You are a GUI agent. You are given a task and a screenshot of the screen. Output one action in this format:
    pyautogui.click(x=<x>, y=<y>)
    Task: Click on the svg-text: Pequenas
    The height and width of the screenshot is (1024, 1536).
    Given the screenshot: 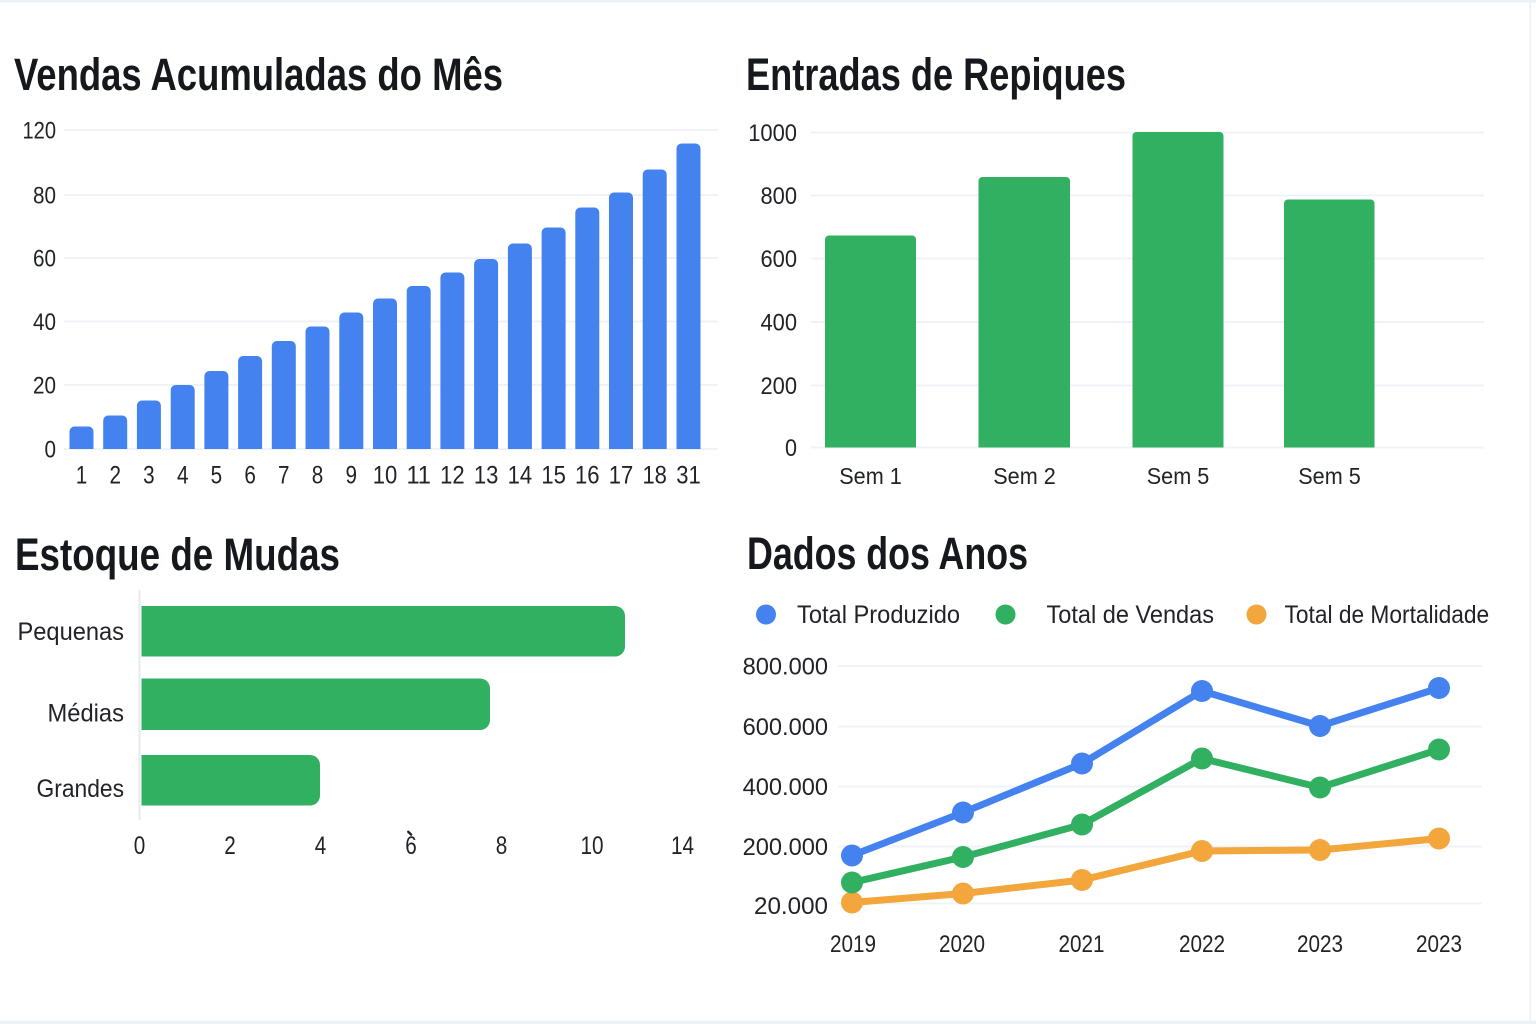 What is the action you would take?
    pyautogui.click(x=71, y=632)
    